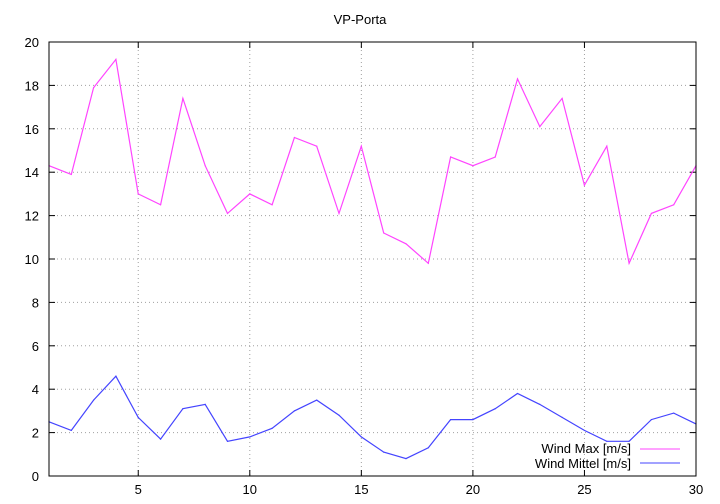 The image size is (720, 504). I want to click on chart-title: VP-Porta, so click(361, 19).